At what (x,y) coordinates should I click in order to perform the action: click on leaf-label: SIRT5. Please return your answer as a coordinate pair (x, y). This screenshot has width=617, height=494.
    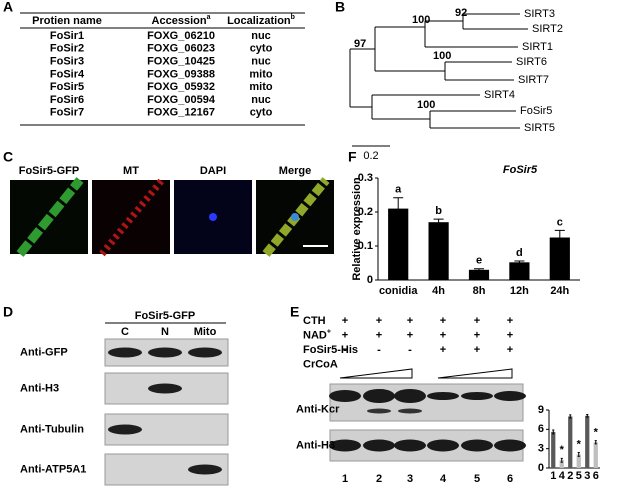
    Looking at the image, I should click on (539, 128).